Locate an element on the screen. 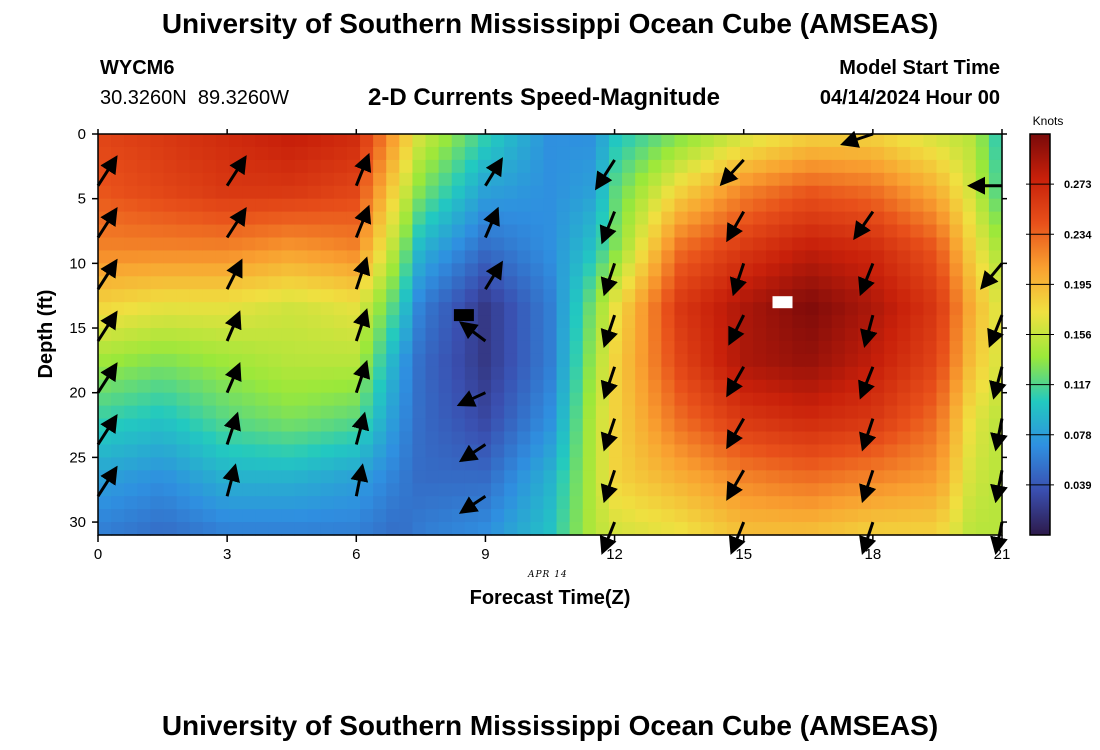 This screenshot has width=1100, height=750. x-tick-label: 9 is located at coordinates (485, 554).